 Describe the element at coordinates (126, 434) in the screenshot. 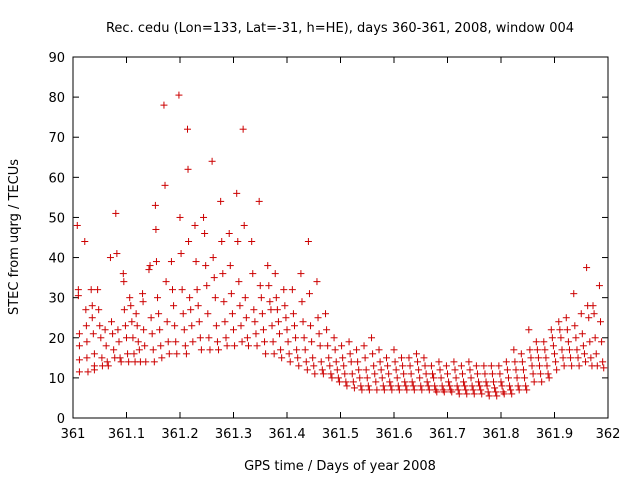

I see `x-tick-label: 361.1` at that location.